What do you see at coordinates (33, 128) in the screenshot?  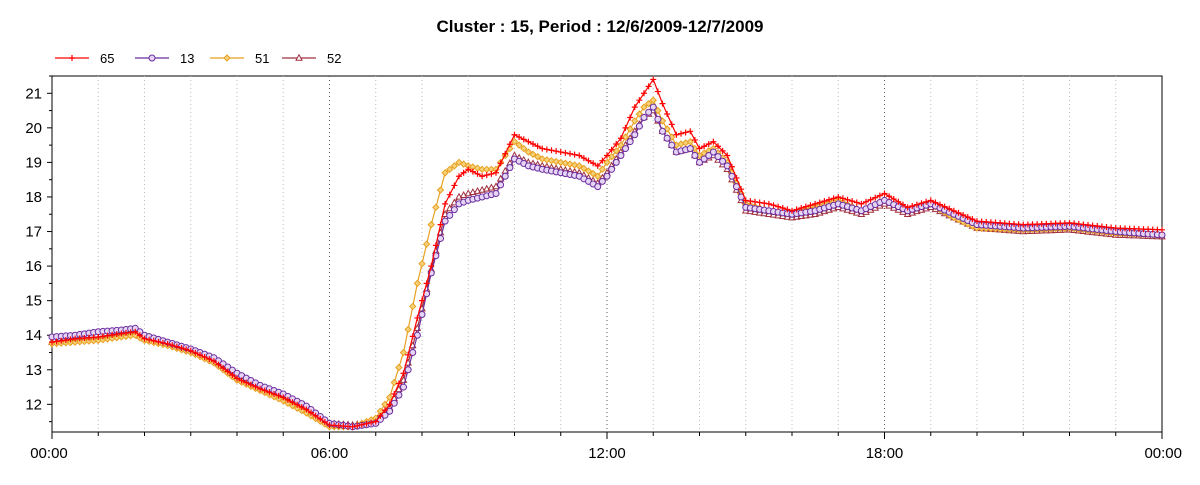 I see `y-tick-label: 20` at bounding box center [33, 128].